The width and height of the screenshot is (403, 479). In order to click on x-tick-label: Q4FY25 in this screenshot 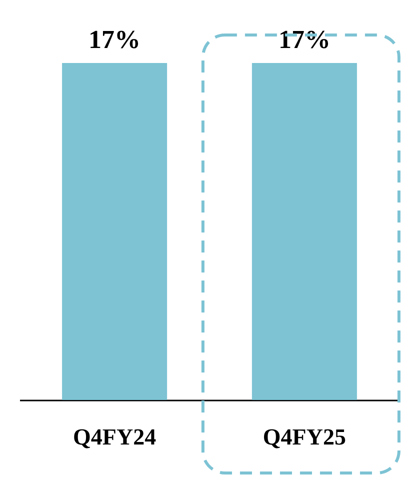, I will do `click(304, 437)`.